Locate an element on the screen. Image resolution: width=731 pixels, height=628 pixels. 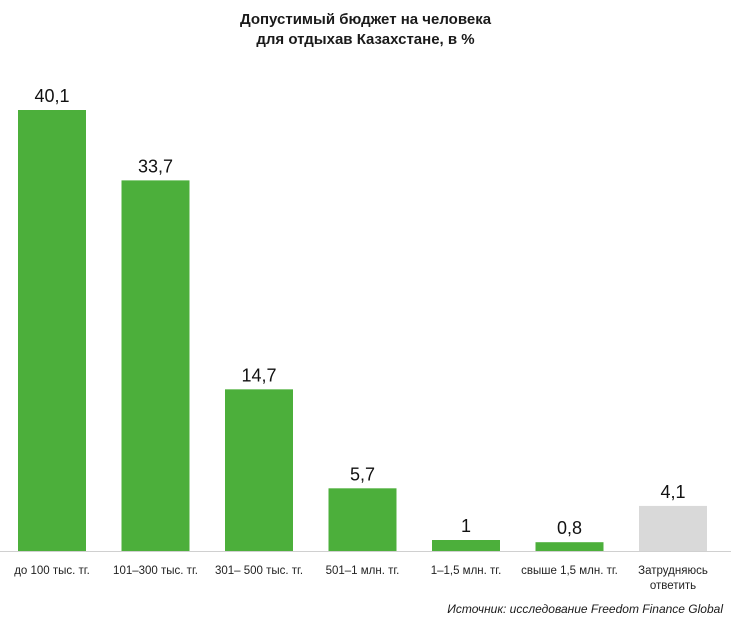
category-label-4: 1–1,5 млн. тг. is located at coordinates (466, 571).